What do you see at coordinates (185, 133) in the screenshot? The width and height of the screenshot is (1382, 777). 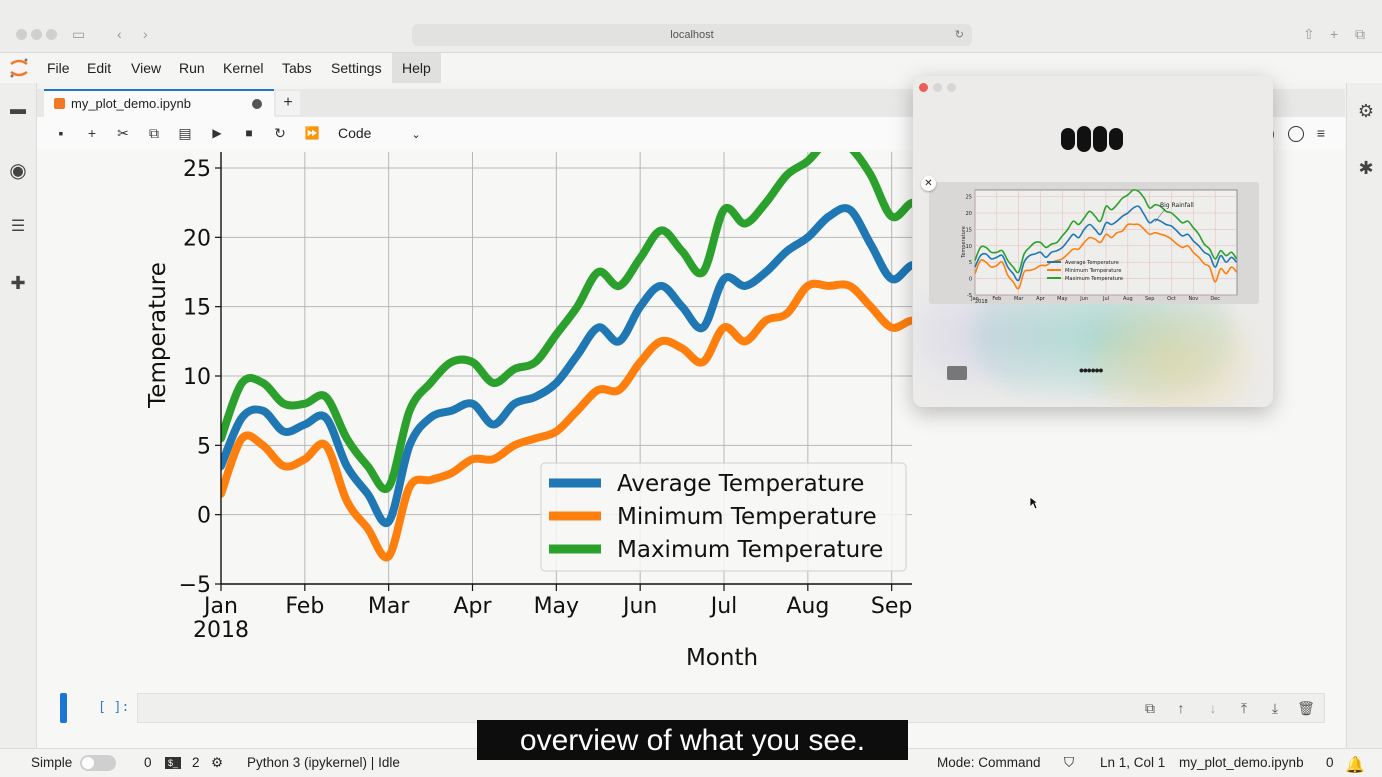 I see `paste-icon: ▤` at bounding box center [185, 133].